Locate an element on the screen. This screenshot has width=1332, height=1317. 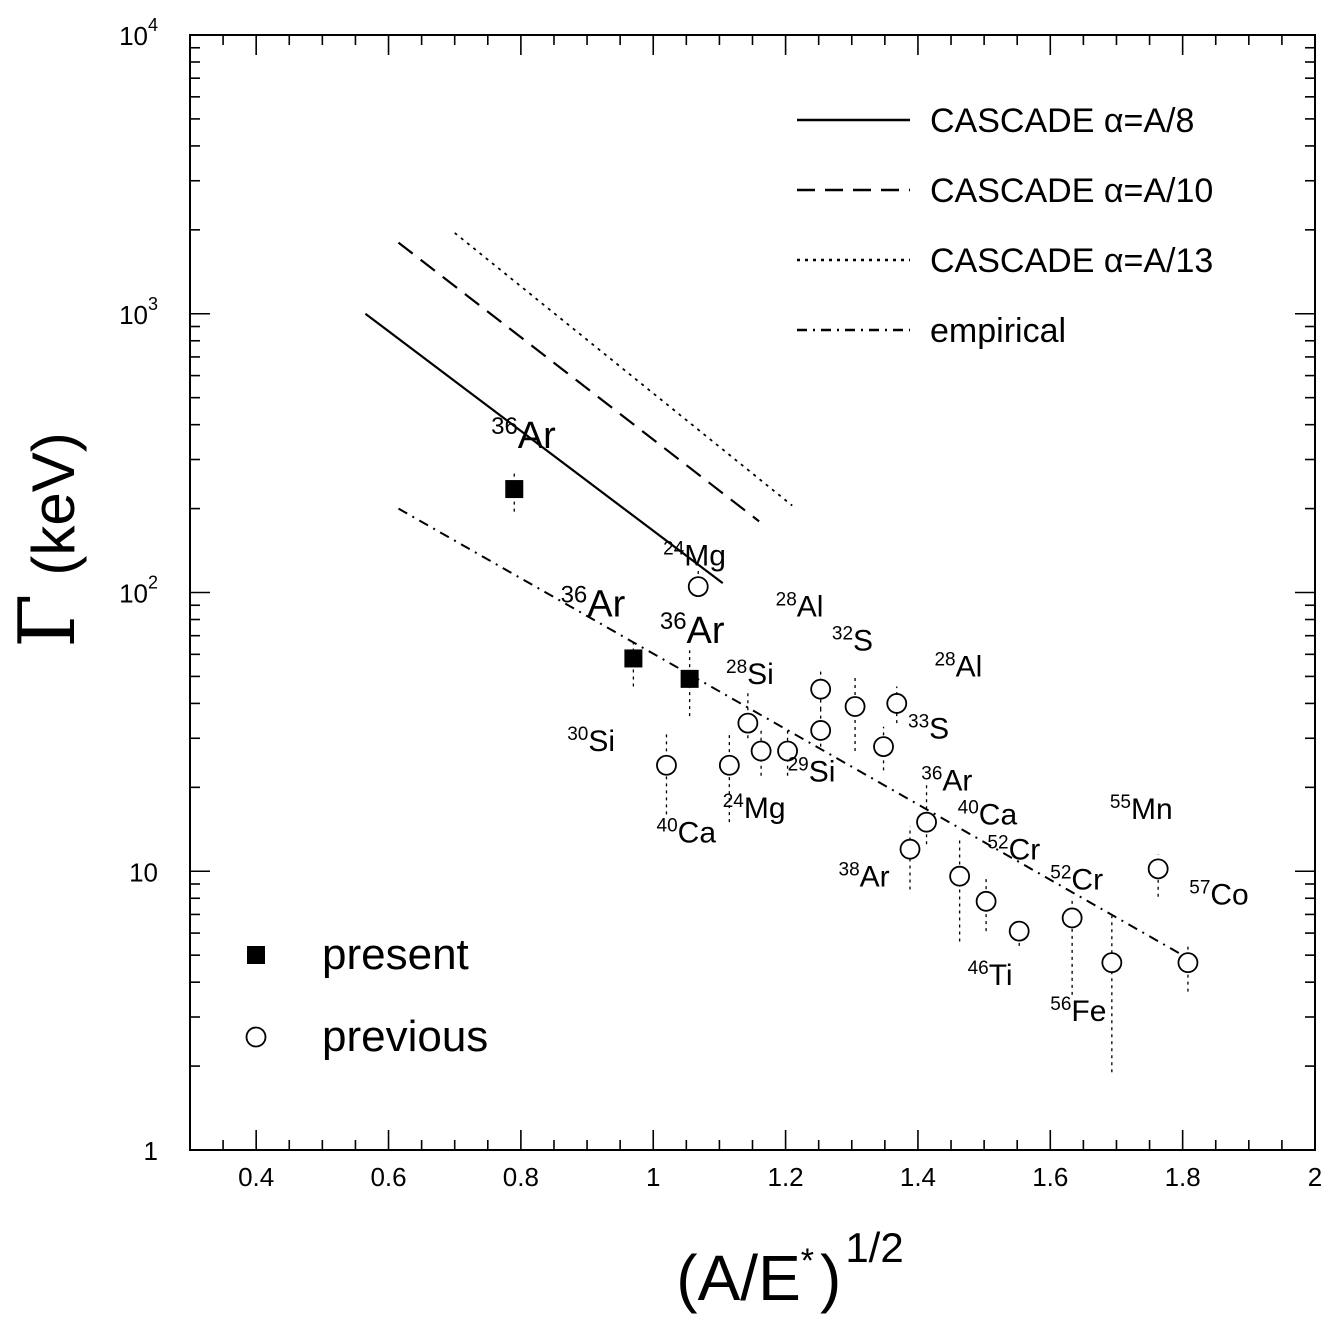
x-tick-label: 0.8 is located at coordinates (521, 1177).